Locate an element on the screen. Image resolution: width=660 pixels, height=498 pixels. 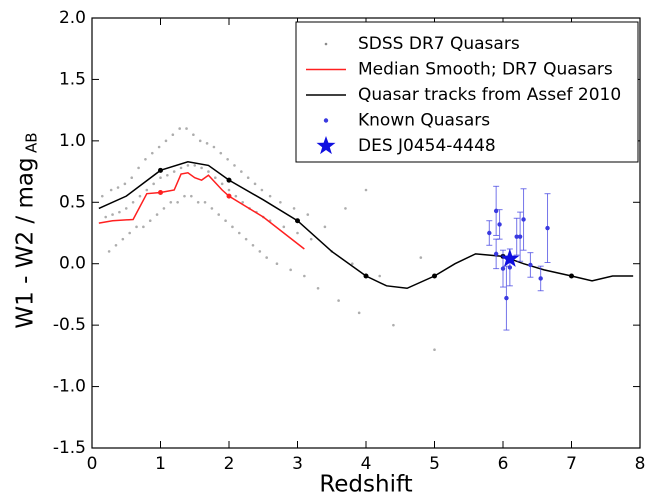
x-tick-label: 1 is located at coordinates (160, 464).